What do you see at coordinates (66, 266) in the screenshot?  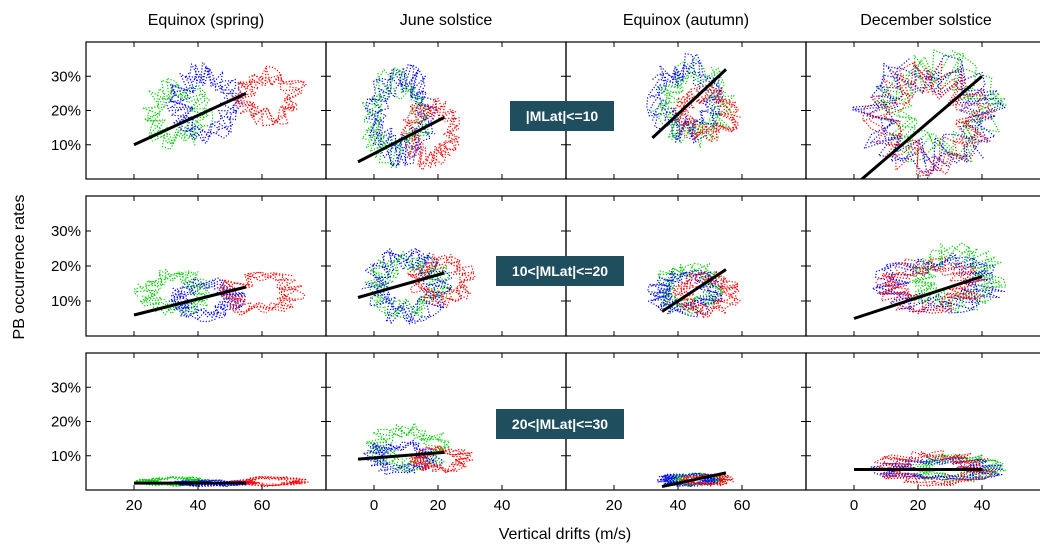 I see `y-tick-label: 20%` at bounding box center [66, 266].